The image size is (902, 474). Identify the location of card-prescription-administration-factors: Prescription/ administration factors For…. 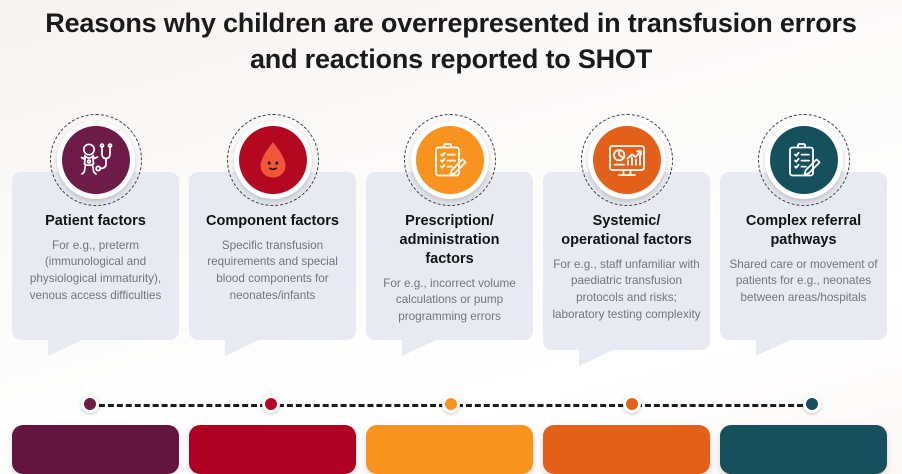
(449, 235).